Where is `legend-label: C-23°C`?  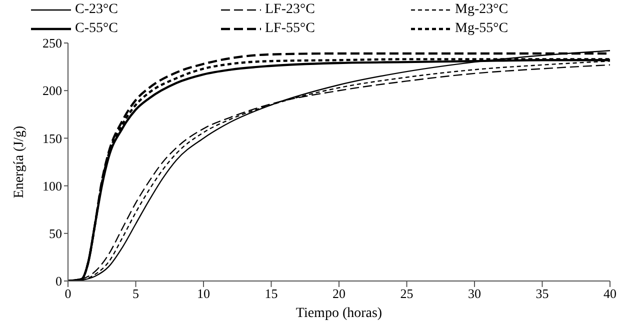
legend-label: C-23°C is located at coordinates (96, 9).